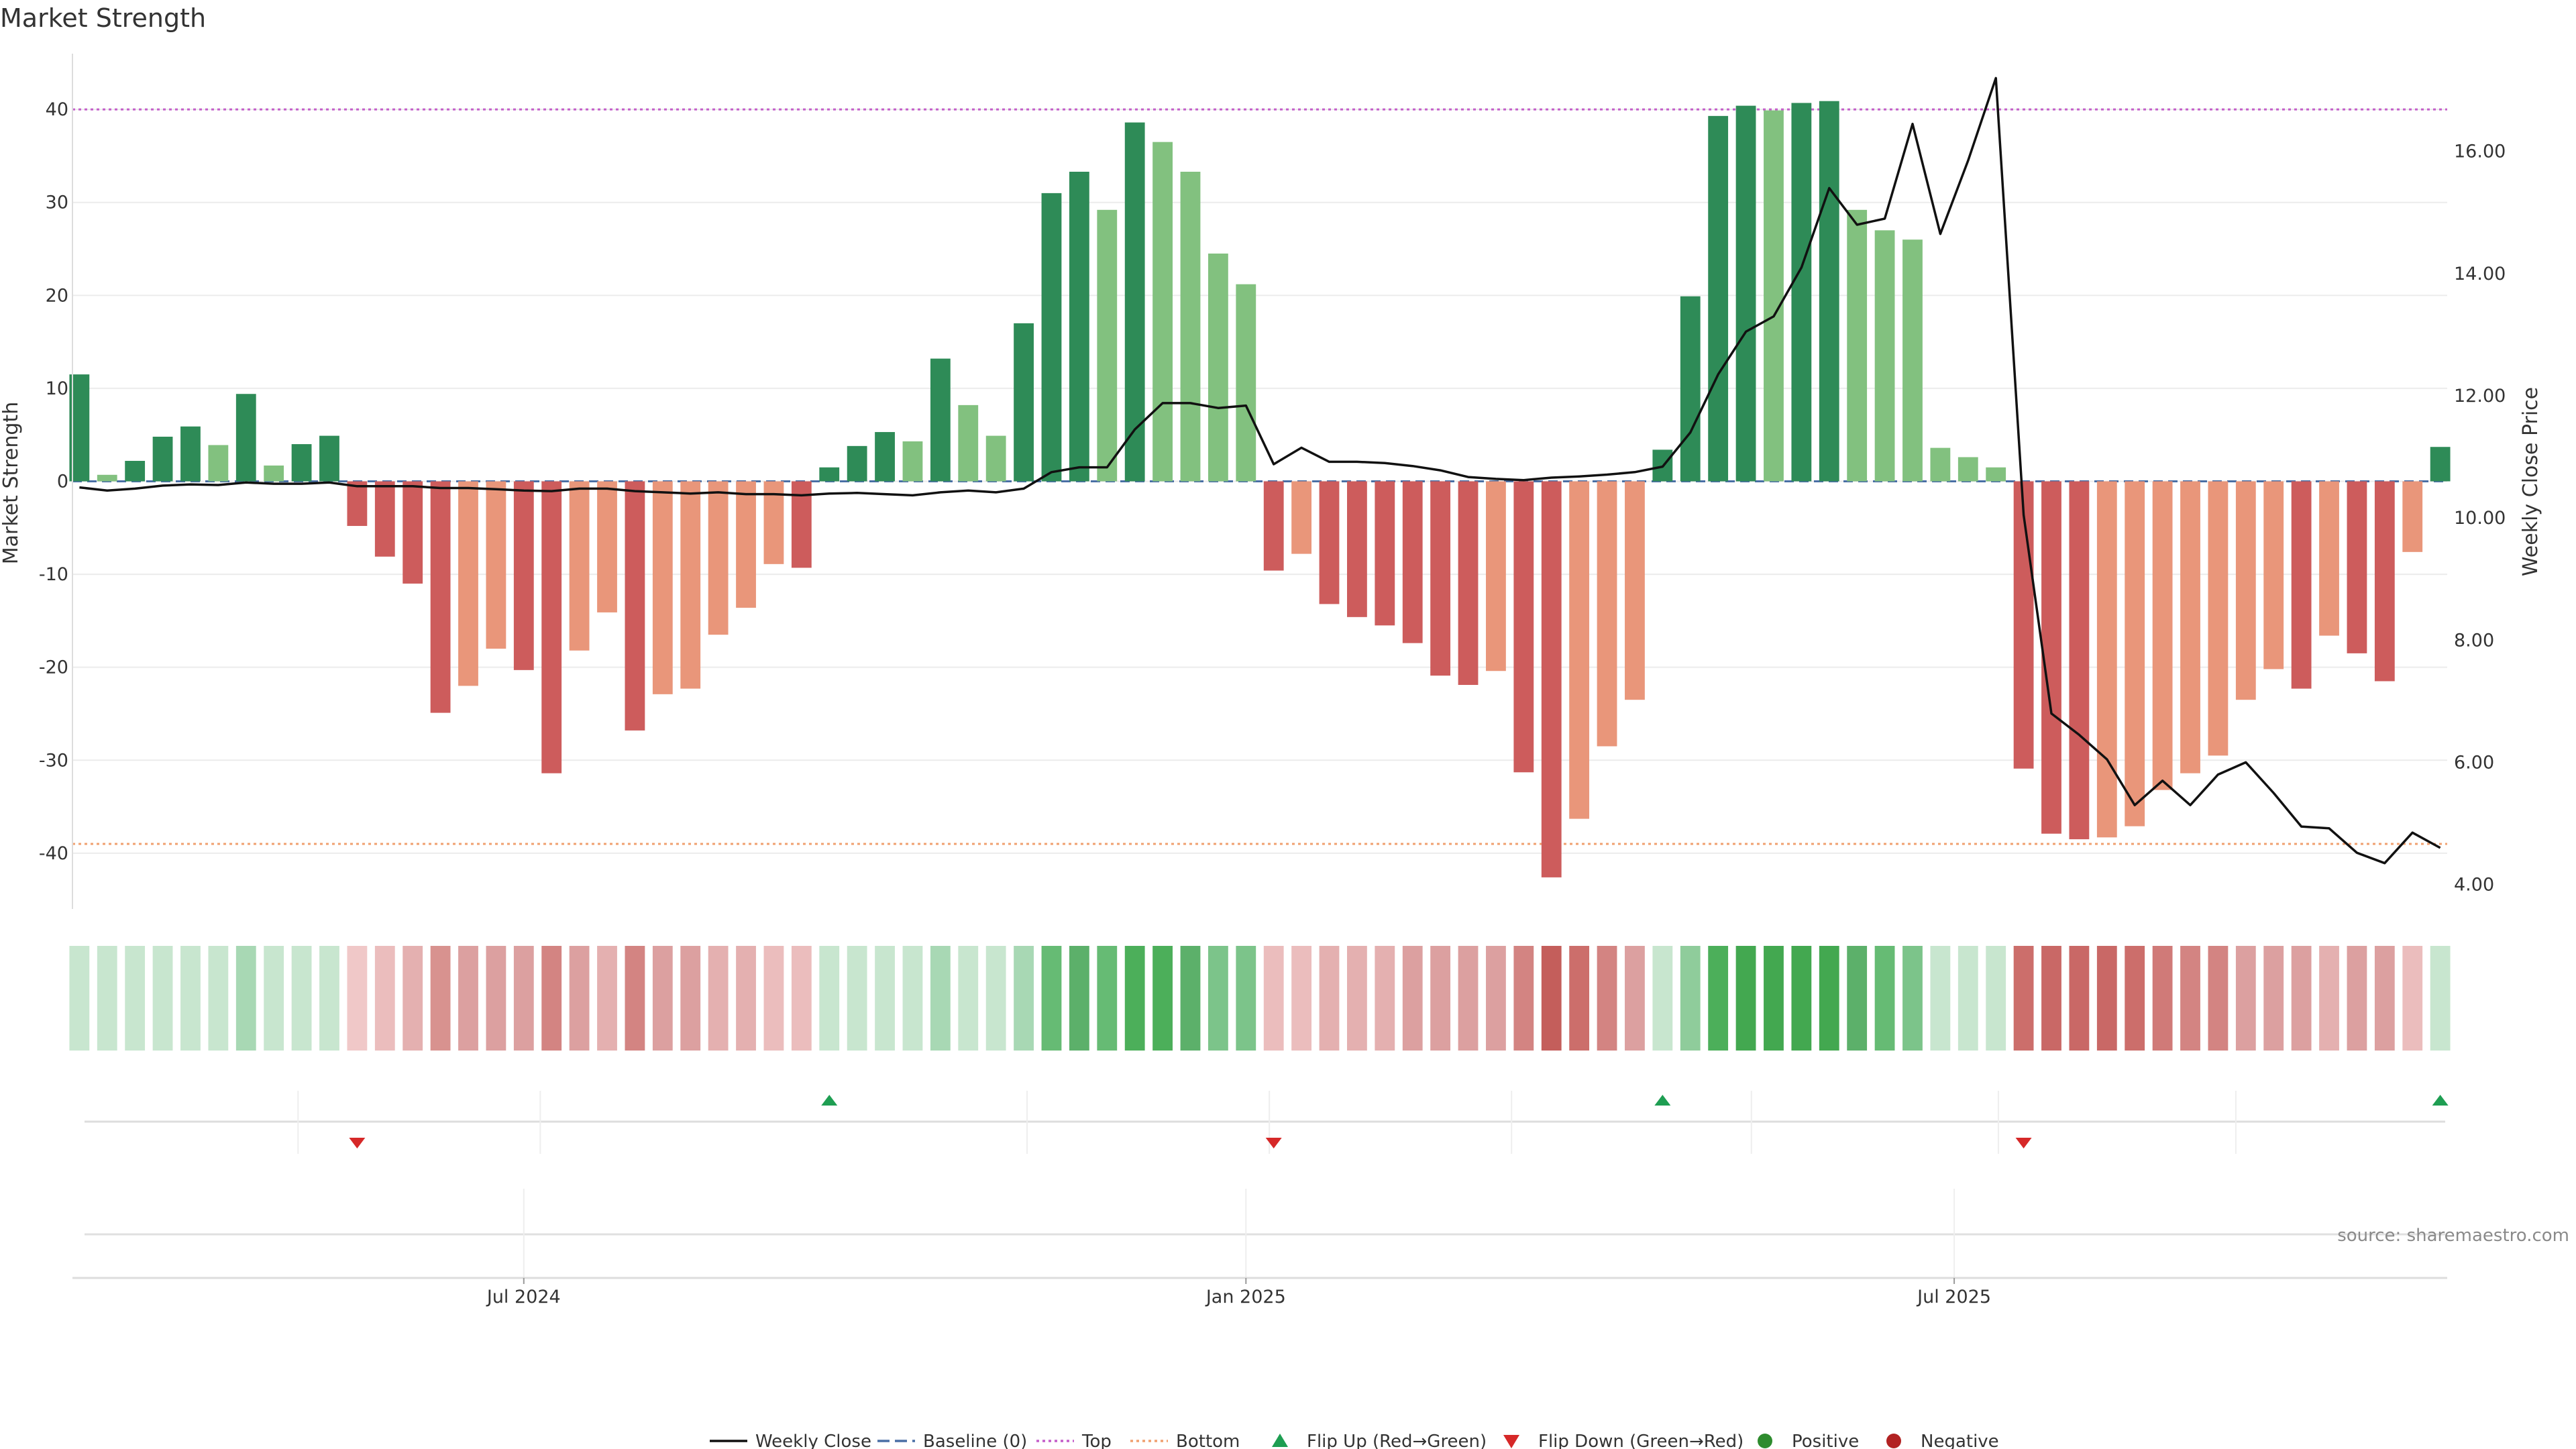  Describe the element at coordinates (1273, 1143) in the screenshot. I see `flip-down-marker` at that location.